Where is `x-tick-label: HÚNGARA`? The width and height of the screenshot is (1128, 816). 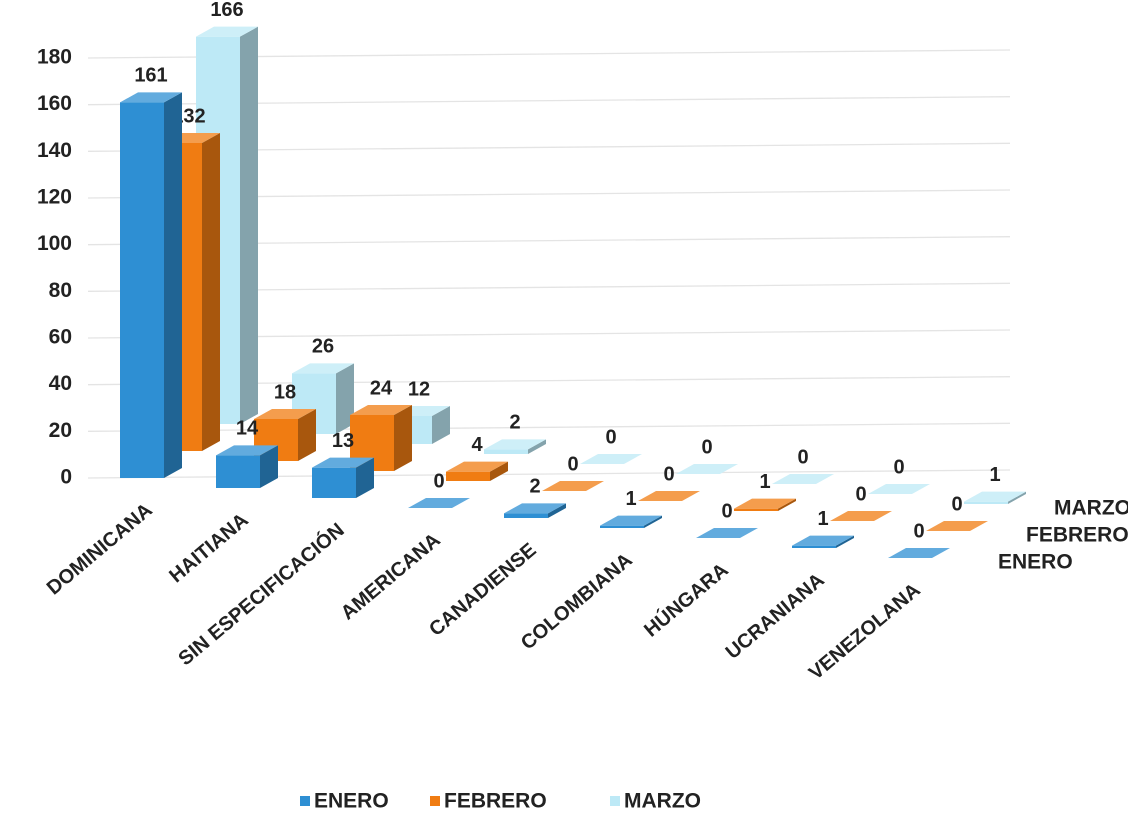
x-tick-label: HÚNGARA is located at coordinates (686, 599).